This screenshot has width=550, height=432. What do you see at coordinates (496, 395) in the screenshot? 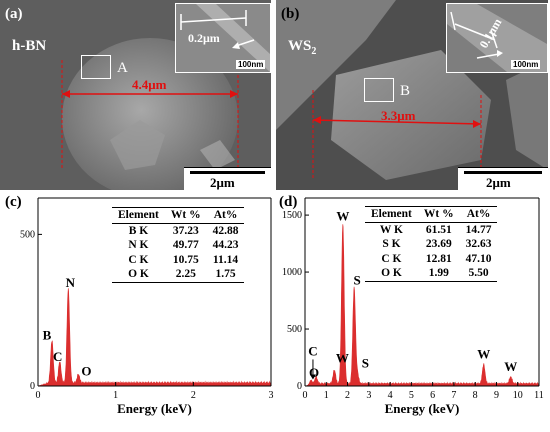
I see `x-tick-label: 9` at bounding box center [496, 395].